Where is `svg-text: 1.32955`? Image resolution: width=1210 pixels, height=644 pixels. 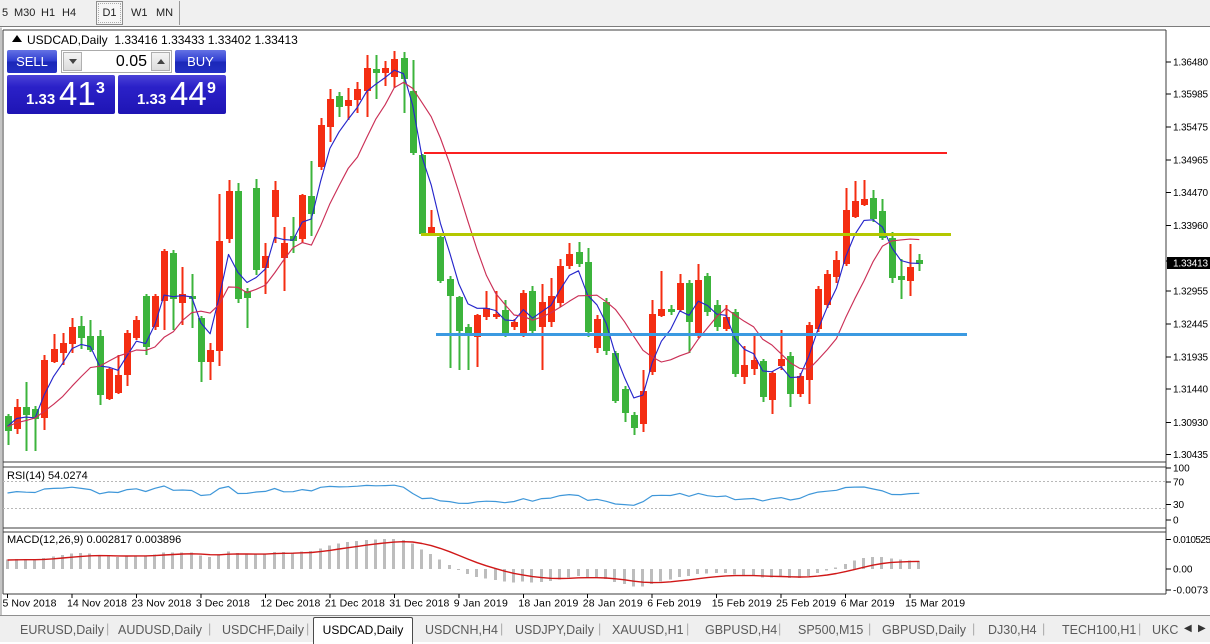
svg-text: 1.32955 is located at coordinates (1190, 291).